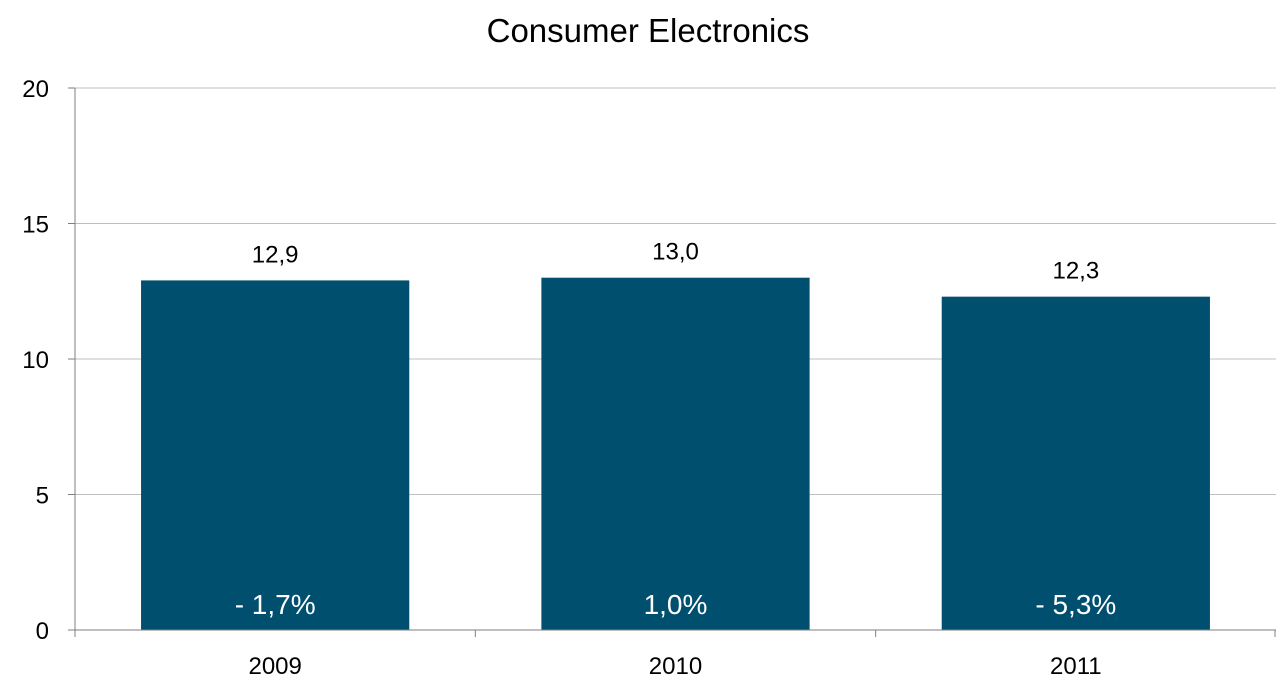 The image size is (1276, 682). What do you see at coordinates (648, 30) in the screenshot?
I see `chart-title: Consumer Electronics` at bounding box center [648, 30].